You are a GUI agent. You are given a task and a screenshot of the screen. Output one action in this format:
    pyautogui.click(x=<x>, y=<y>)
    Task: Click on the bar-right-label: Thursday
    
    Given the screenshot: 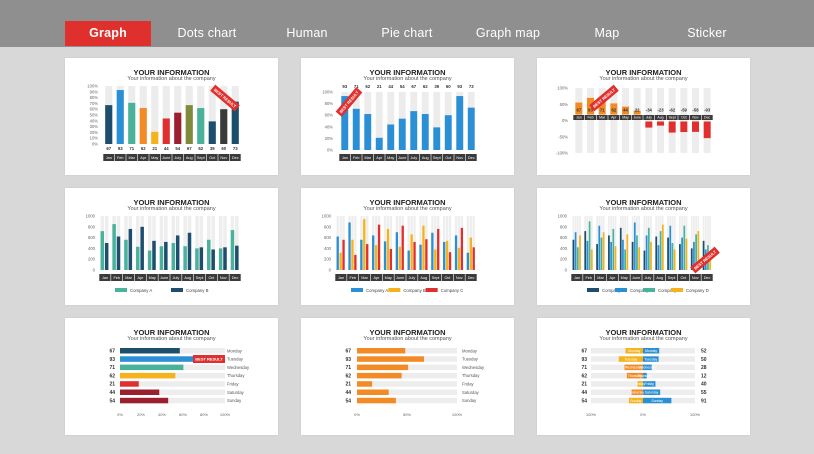 What is the action you would take?
    pyautogui.click(x=645, y=376)
    